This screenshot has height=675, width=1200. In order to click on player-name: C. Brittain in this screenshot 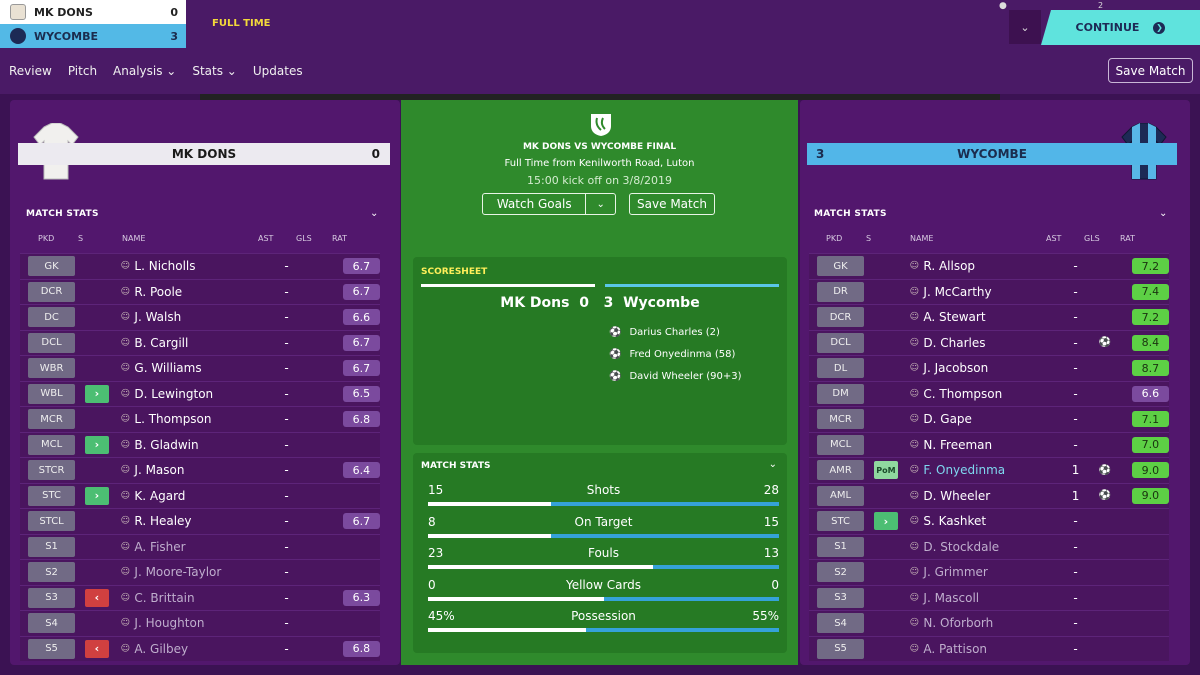, I will do `click(164, 597)`.